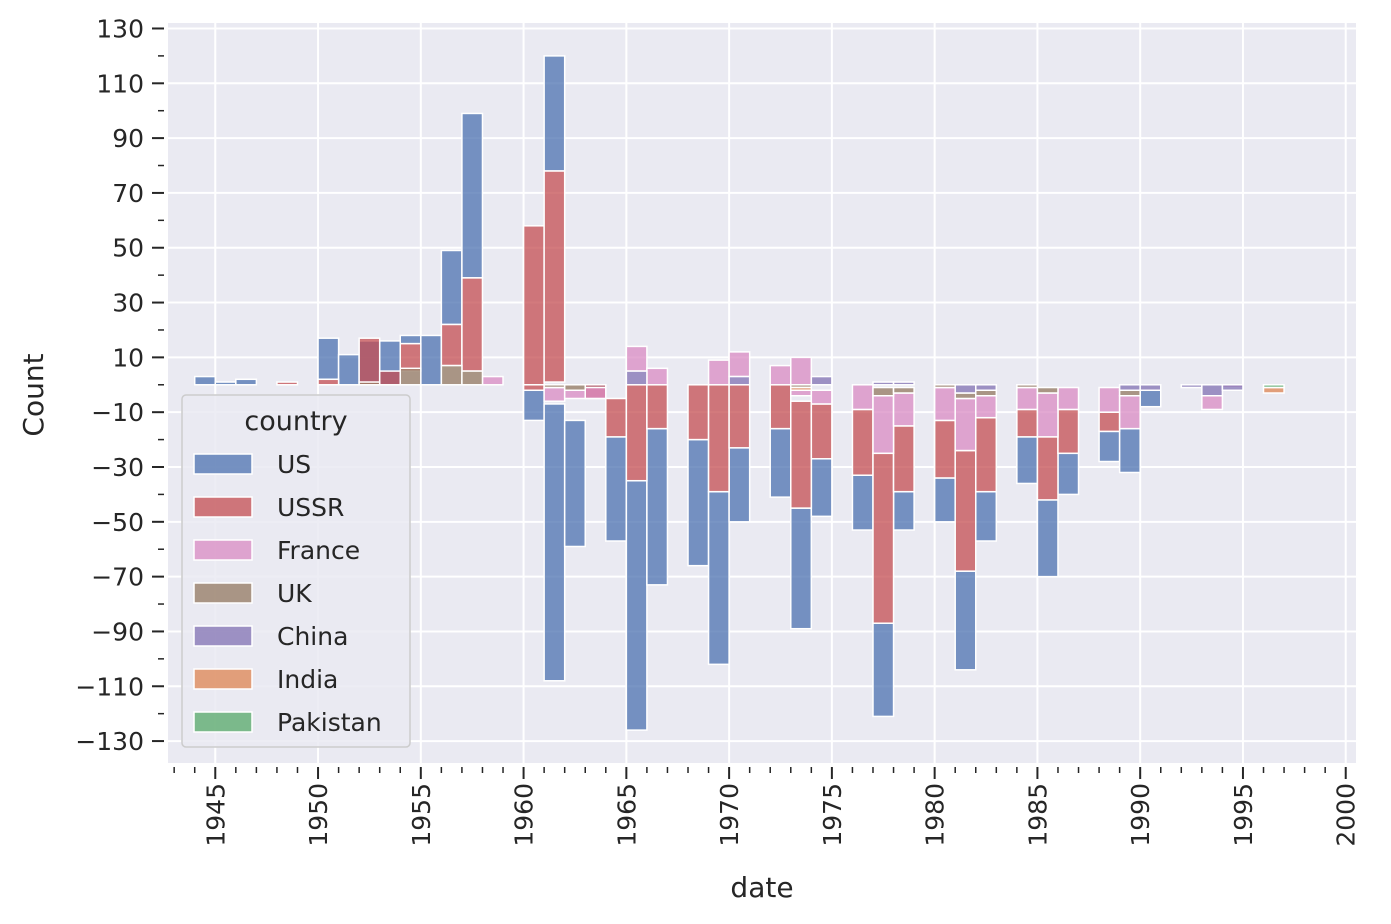 This screenshot has height=924, width=1391. Describe the element at coordinates (128, 248) in the screenshot. I see `y-tick-label: 50` at that location.